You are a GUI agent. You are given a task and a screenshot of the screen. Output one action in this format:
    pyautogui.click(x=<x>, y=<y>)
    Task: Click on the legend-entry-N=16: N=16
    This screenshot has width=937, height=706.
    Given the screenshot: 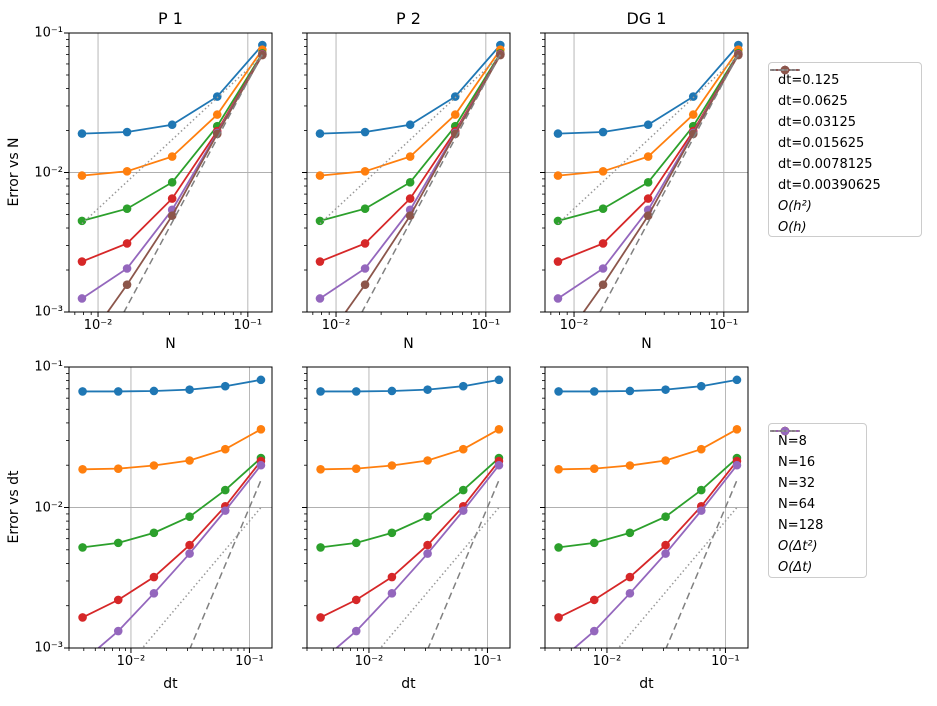 What is the action you would take?
    pyautogui.click(x=813, y=449)
    